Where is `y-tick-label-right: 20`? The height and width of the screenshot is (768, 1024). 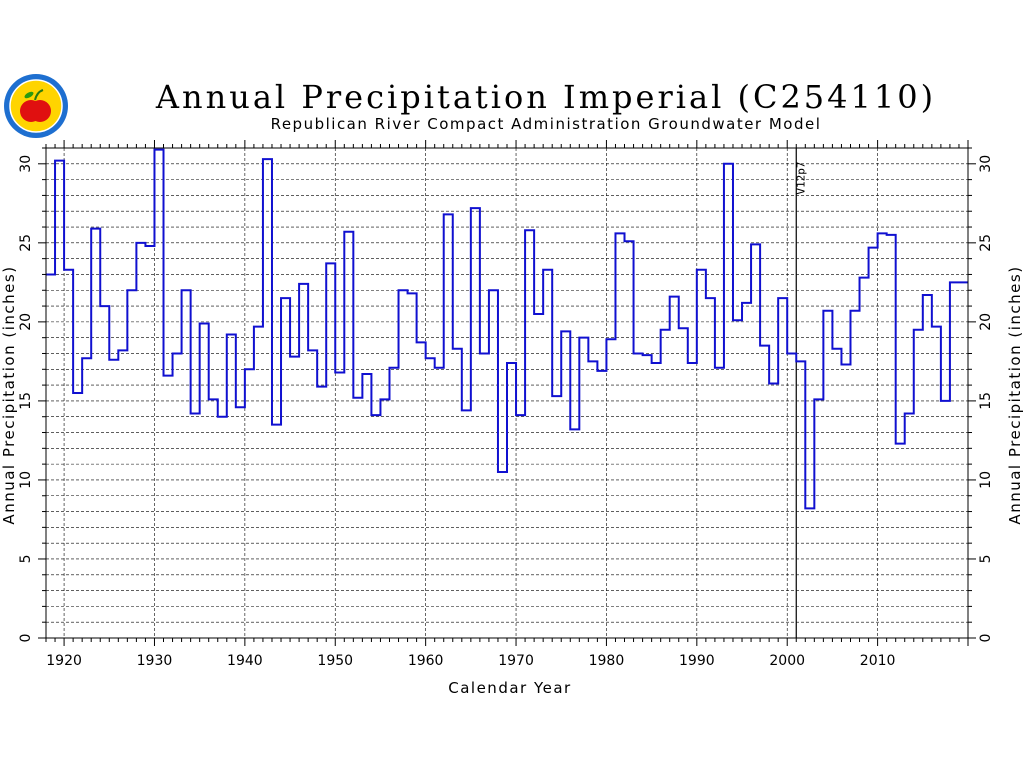 y-tick-label-right: 20 is located at coordinates (986, 322).